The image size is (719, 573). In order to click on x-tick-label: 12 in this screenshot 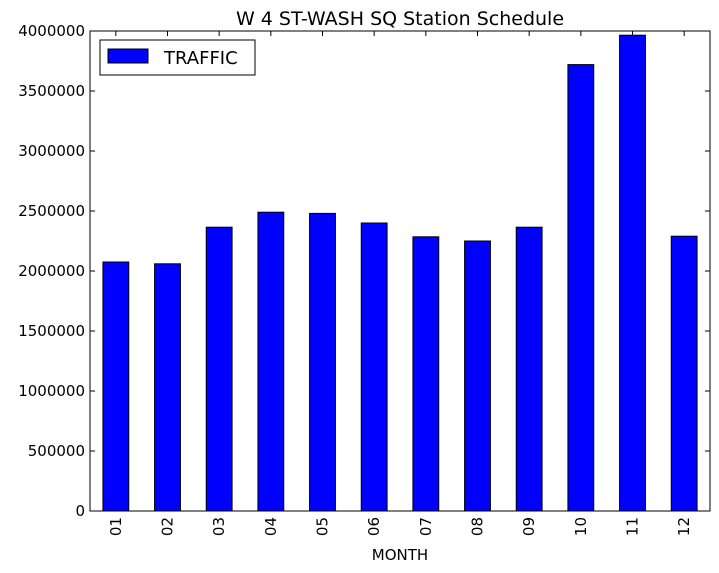, I will do `click(684, 526)`.